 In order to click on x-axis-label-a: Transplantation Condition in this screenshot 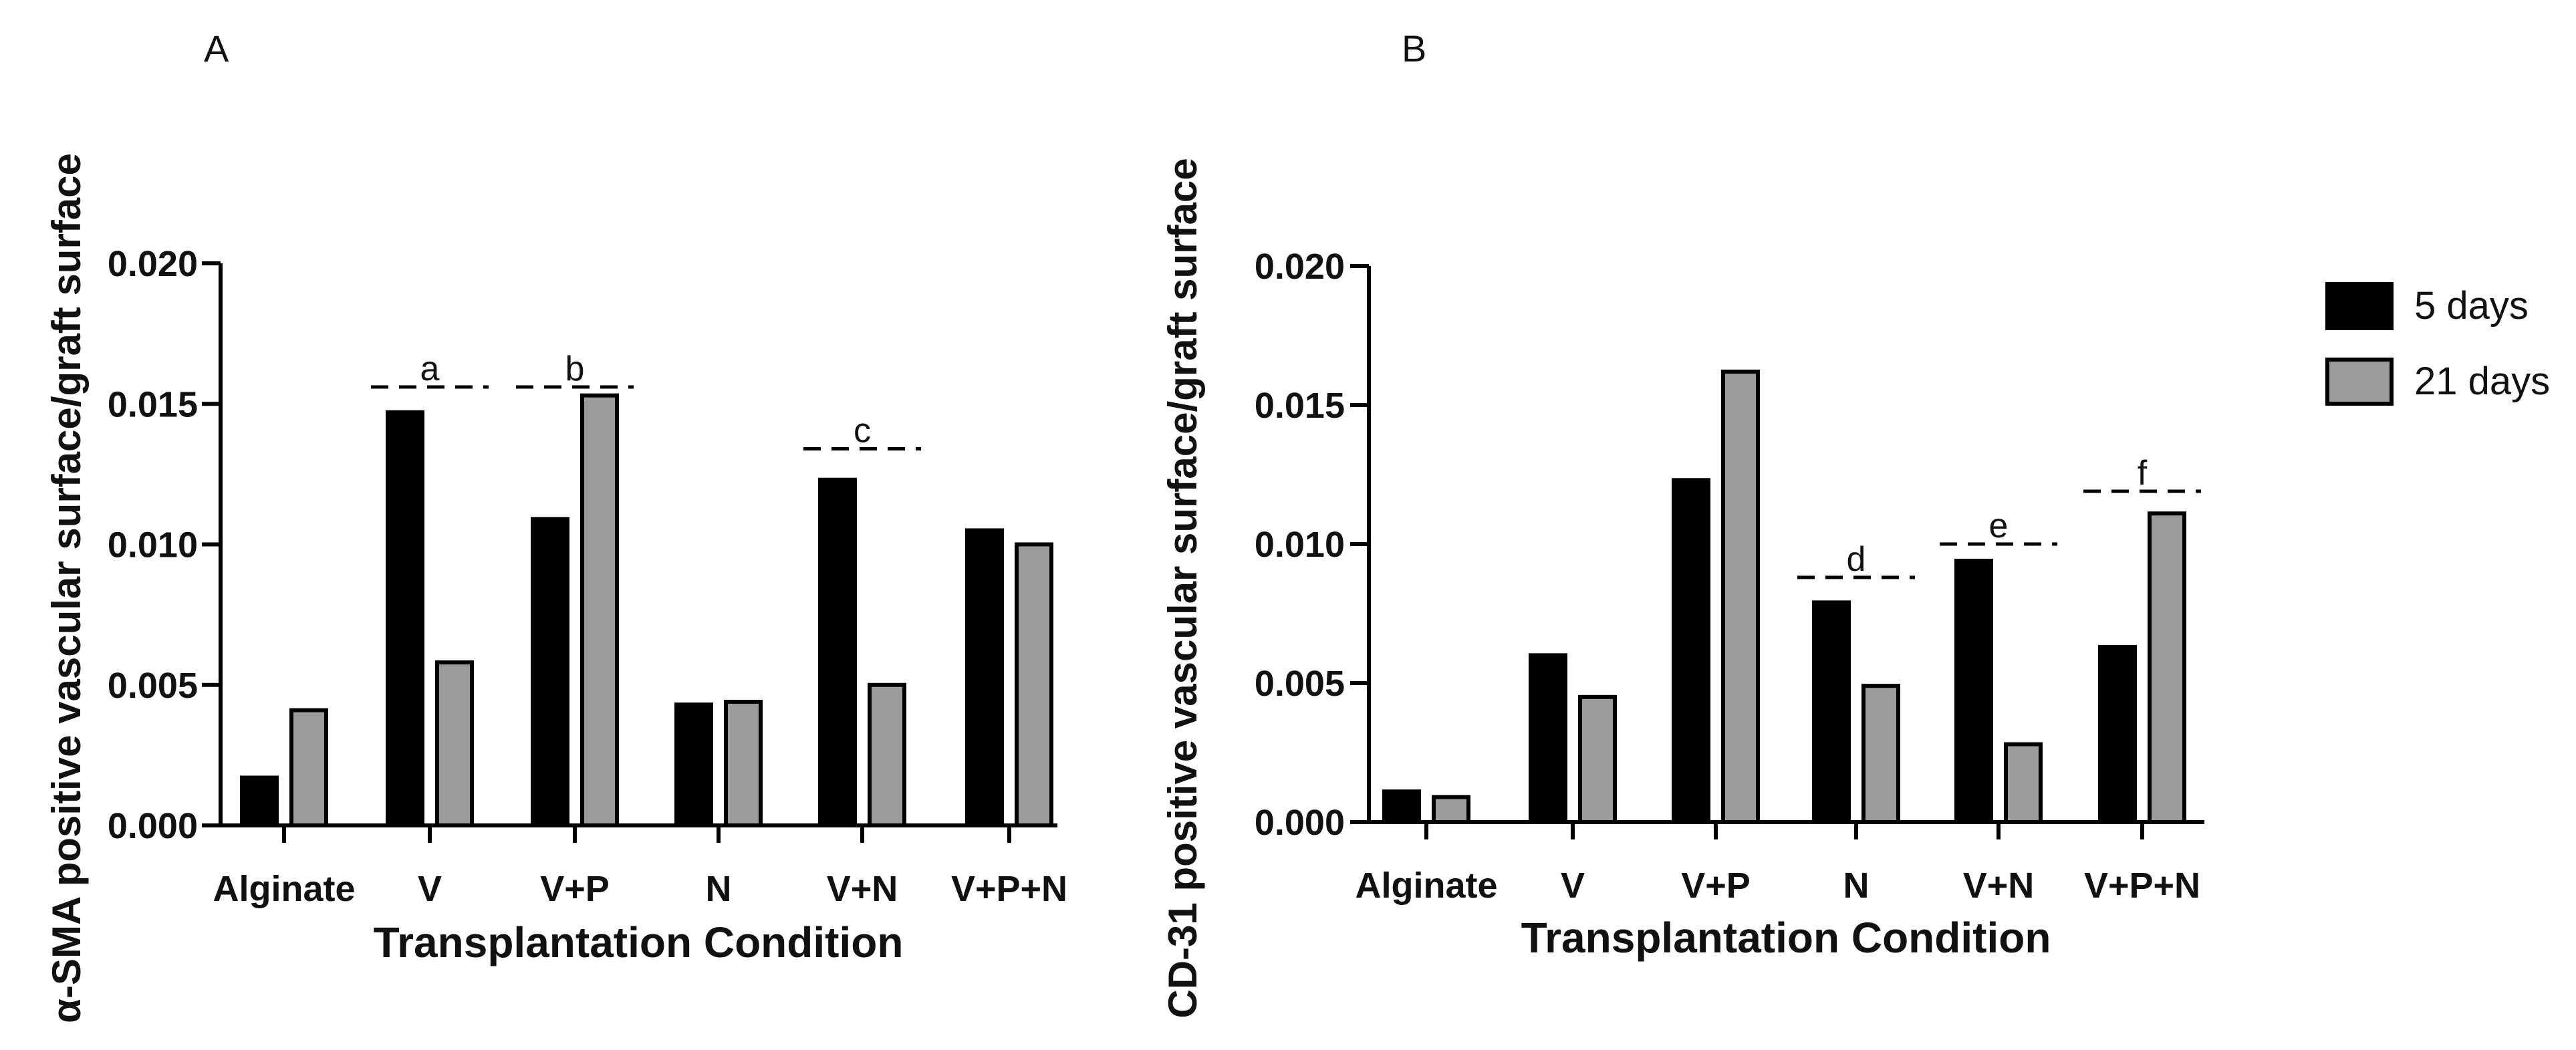, I will do `click(639, 942)`.